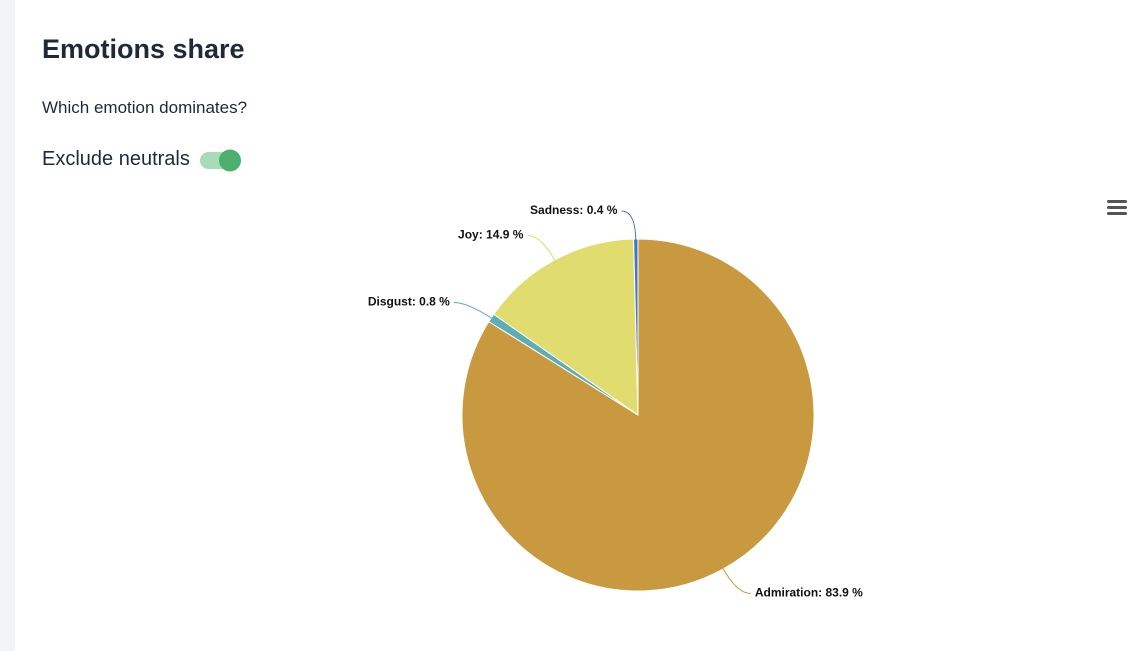 The height and width of the screenshot is (651, 1140). I want to click on data-label: Admiration: 83.9 %, so click(809, 593).